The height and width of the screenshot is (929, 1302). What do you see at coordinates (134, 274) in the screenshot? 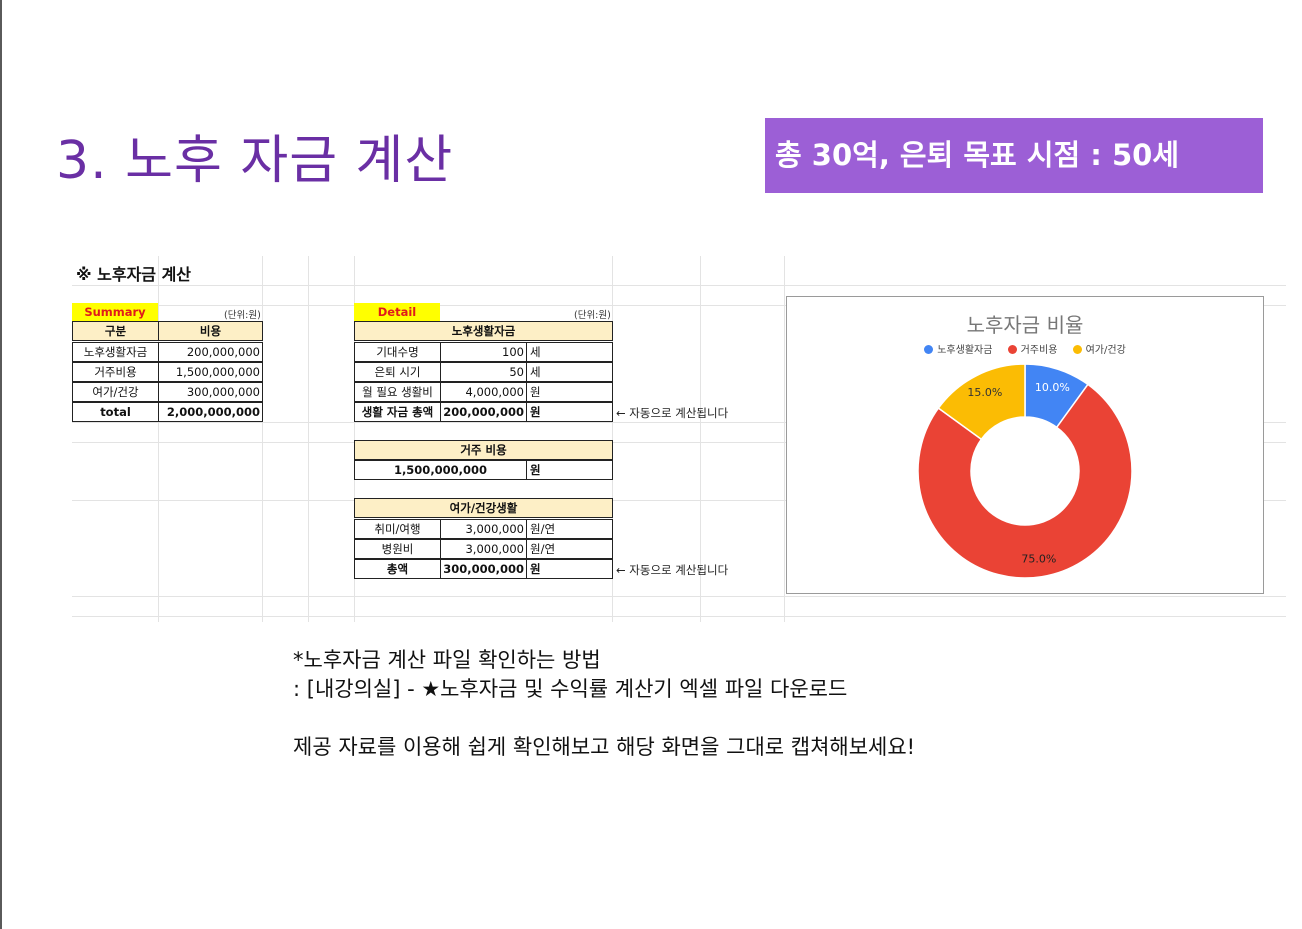
I see `sheet-title: ※ 노후자금 계산` at bounding box center [134, 274].